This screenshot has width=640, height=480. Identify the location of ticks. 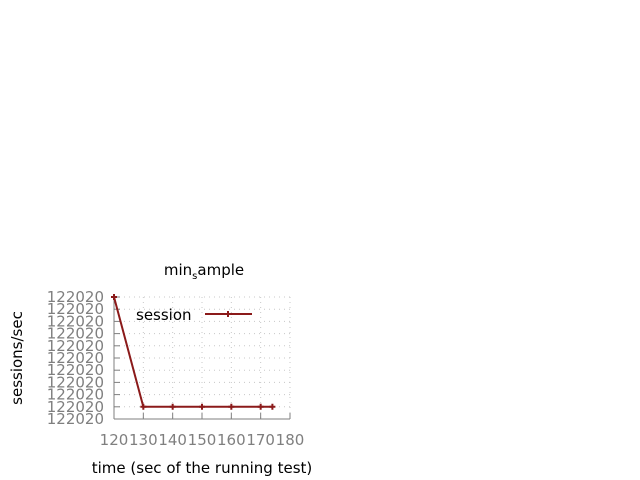
(202, 358).